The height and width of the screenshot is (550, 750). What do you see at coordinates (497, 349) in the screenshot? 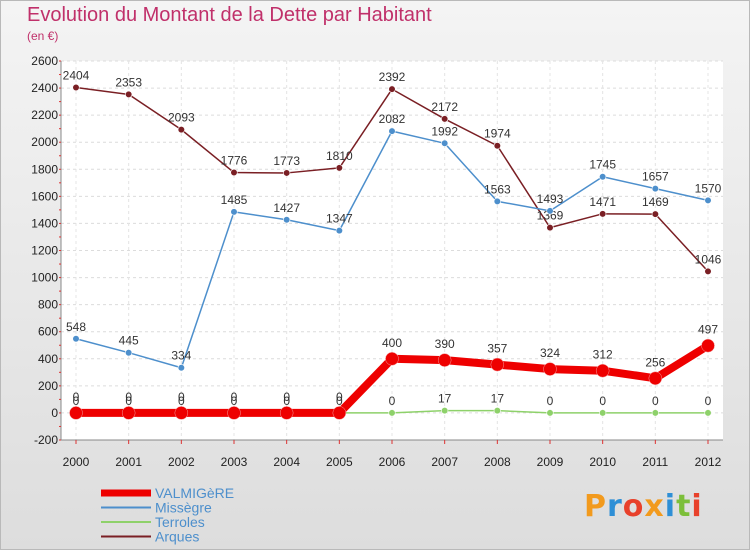
I see `data-label: 357` at bounding box center [497, 349].